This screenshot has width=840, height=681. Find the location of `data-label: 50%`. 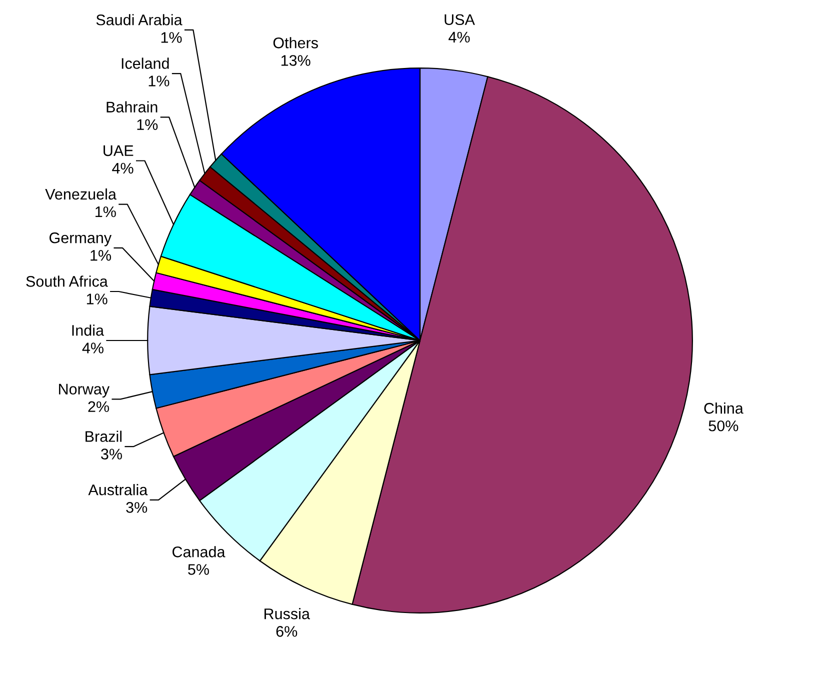

data-label: 50% is located at coordinates (723, 426).